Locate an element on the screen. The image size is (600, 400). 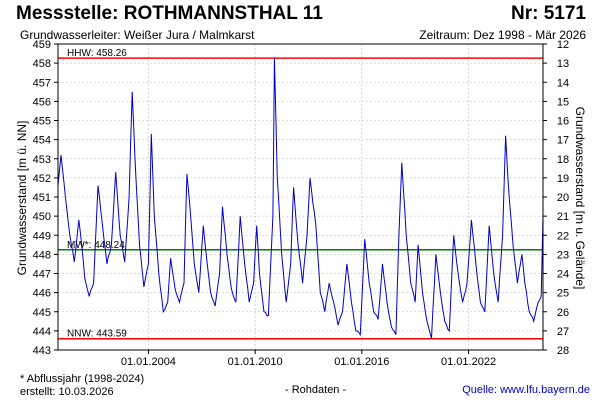
y-tick-label: 453 is located at coordinates (42, 160).